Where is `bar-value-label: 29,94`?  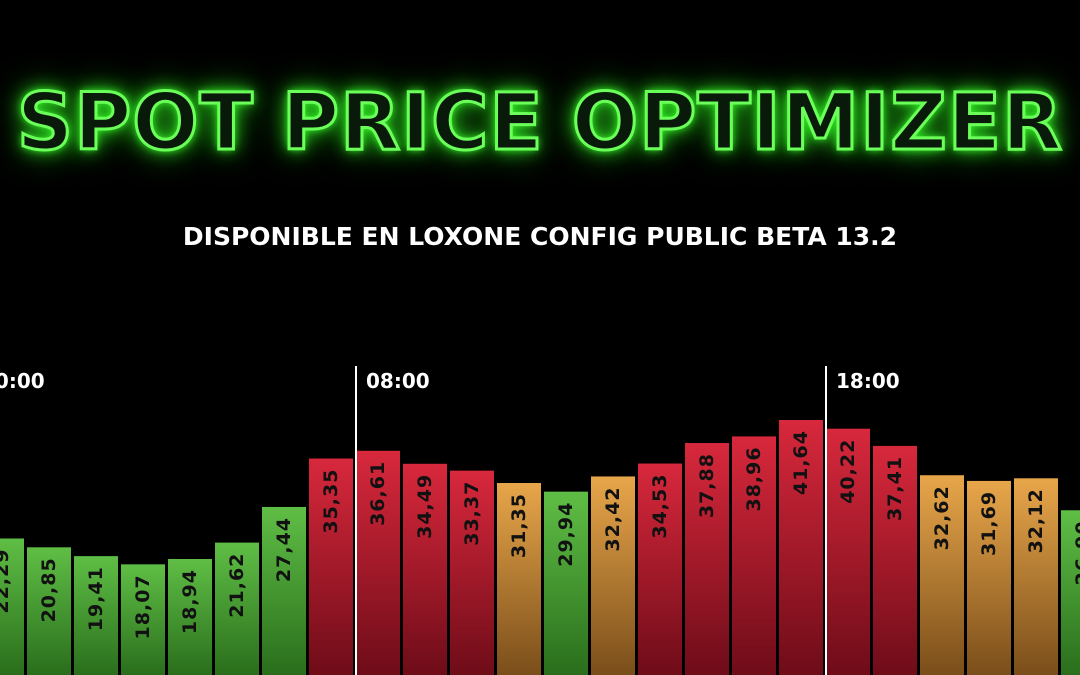
bar-value-label: 29,94 is located at coordinates (566, 534).